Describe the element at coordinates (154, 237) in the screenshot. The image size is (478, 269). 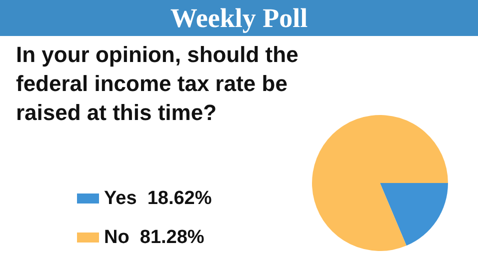
I see `legend-label: No 81.28%` at that location.